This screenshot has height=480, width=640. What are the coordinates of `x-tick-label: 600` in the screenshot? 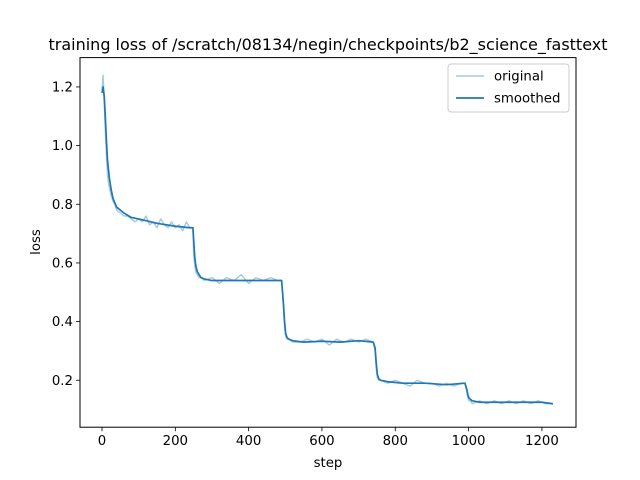 It's located at (321, 441).